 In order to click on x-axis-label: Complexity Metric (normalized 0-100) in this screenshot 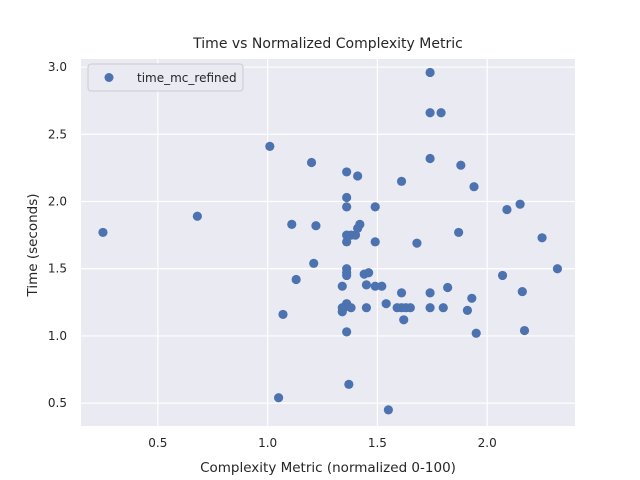, I will do `click(328, 468)`.